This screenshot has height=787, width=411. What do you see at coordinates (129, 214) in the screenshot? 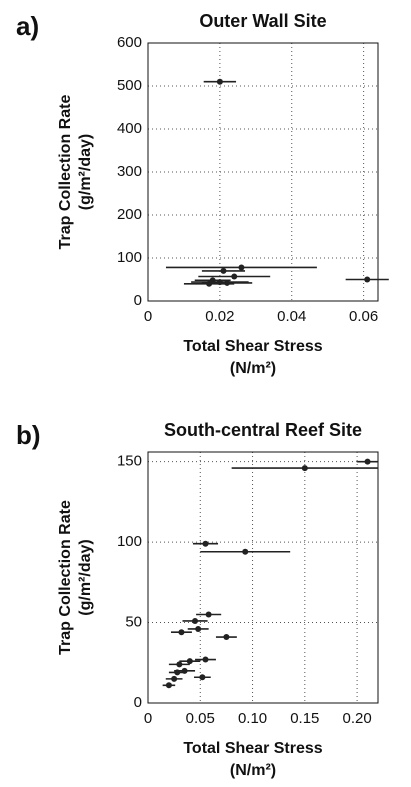
I see `y-tick-label: 200` at bounding box center [129, 214].